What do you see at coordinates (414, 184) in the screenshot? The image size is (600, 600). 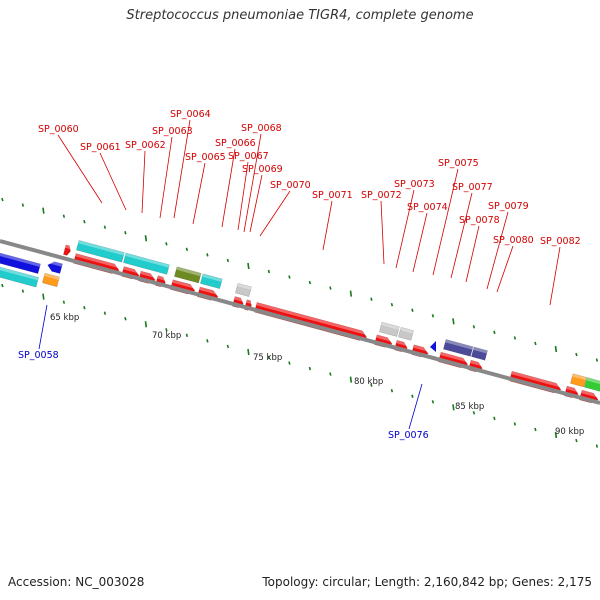 I see `forward-gene-label: SP_0073` at bounding box center [414, 184].